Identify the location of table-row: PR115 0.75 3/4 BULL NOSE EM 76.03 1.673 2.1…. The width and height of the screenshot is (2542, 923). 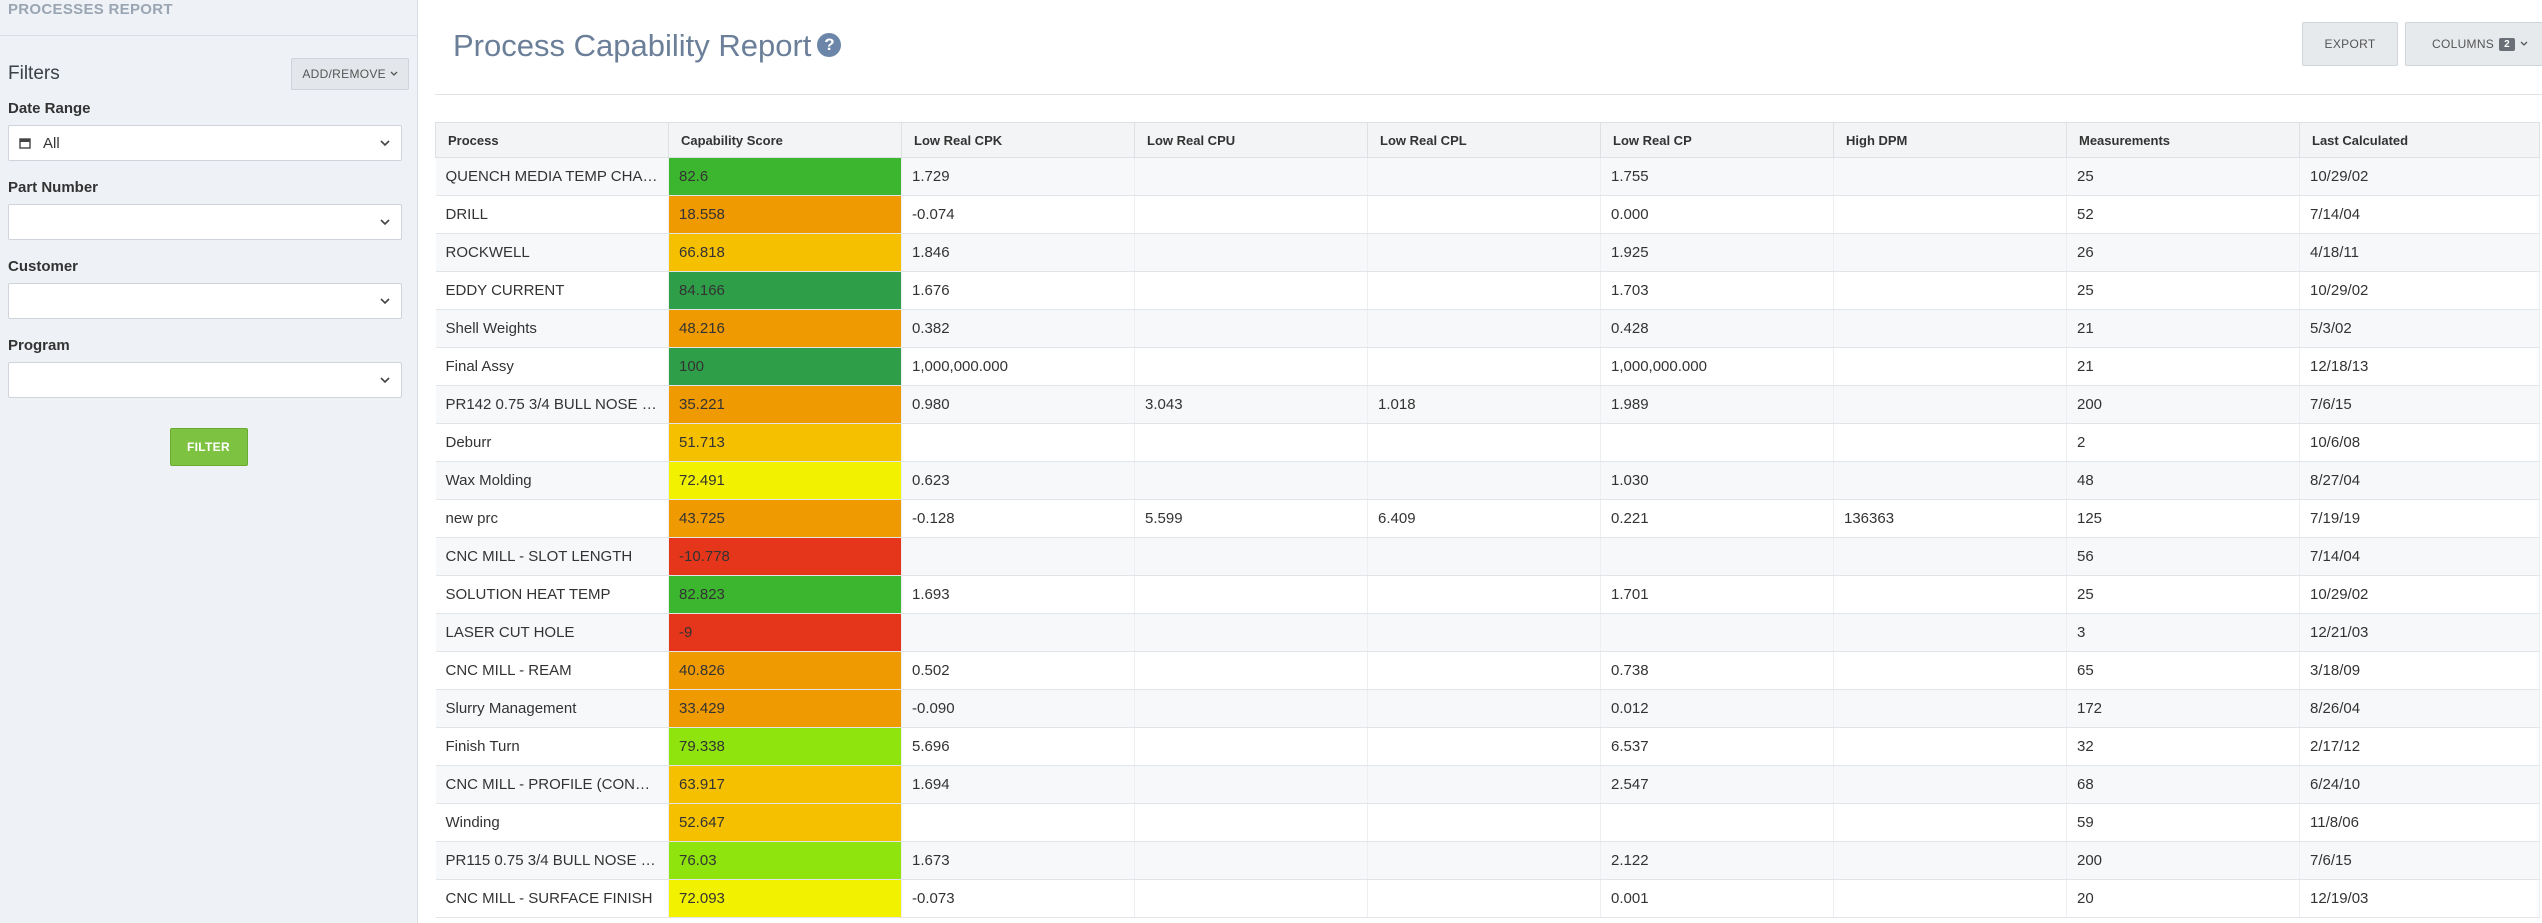
(1487, 860).